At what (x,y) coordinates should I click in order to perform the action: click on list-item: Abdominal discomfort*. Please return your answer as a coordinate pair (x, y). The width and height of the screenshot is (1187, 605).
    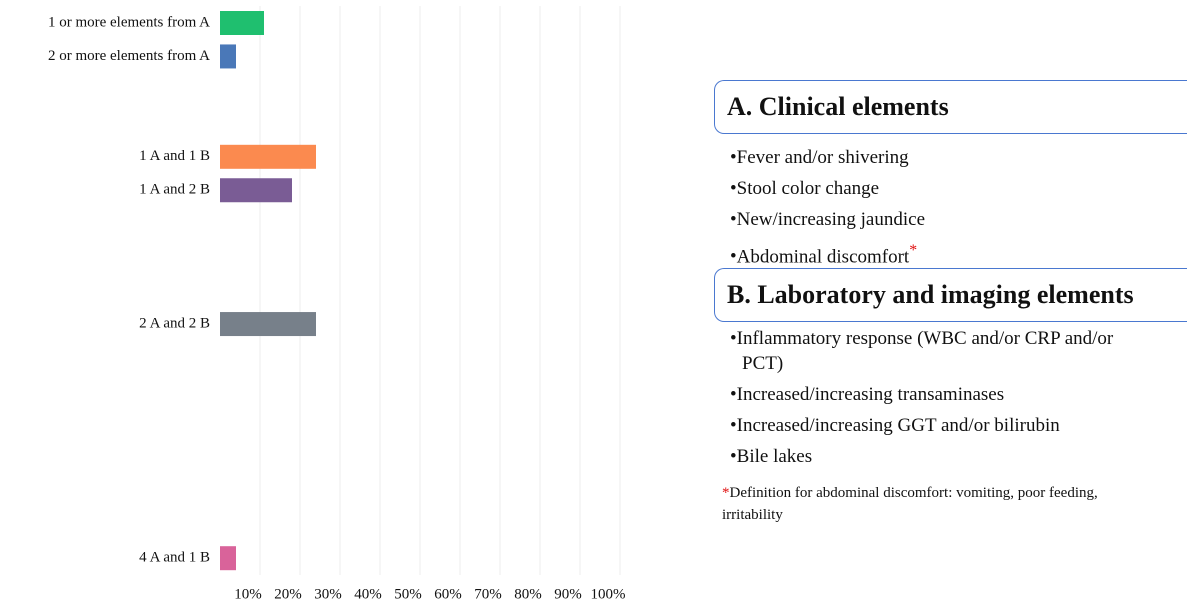
    Looking at the image, I should click on (940, 253).